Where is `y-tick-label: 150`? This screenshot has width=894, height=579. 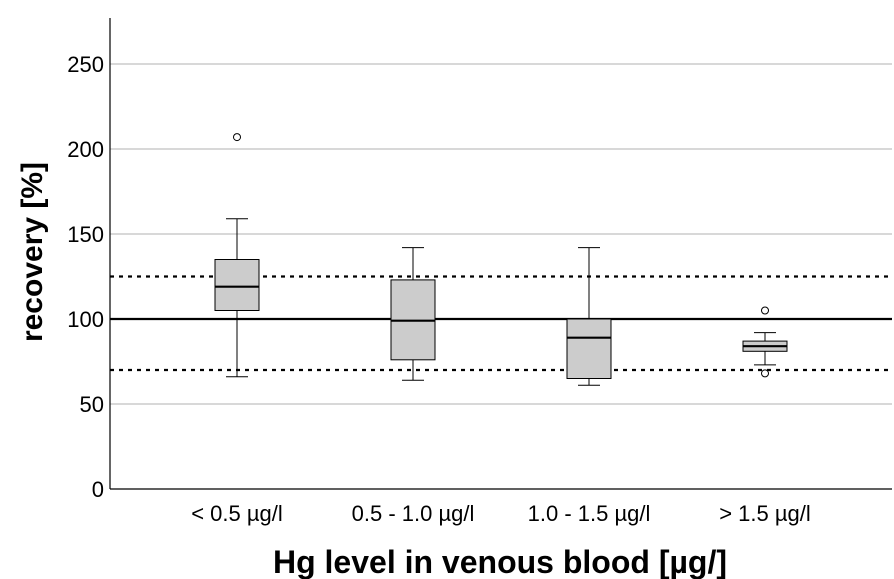 y-tick-label: 150 is located at coordinates (85, 234).